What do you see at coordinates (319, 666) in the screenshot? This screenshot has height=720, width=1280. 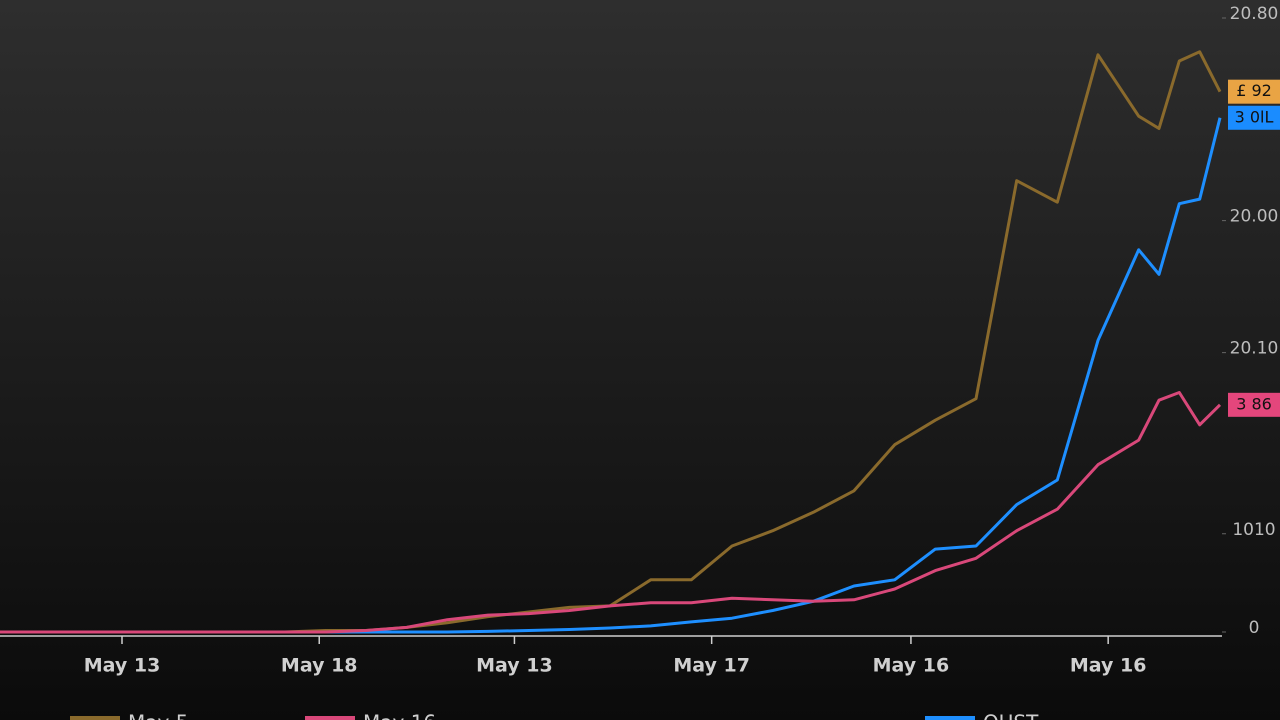 I see `x-tick-label: May 18` at bounding box center [319, 666].